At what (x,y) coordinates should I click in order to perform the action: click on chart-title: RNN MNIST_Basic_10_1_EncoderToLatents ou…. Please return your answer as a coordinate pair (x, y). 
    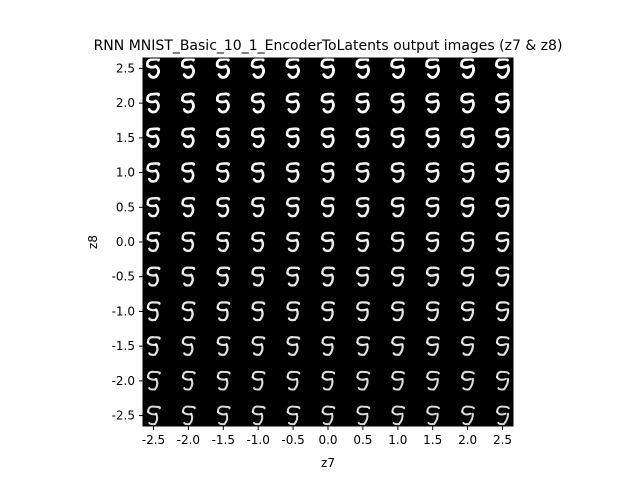
    Looking at the image, I should click on (328, 46).